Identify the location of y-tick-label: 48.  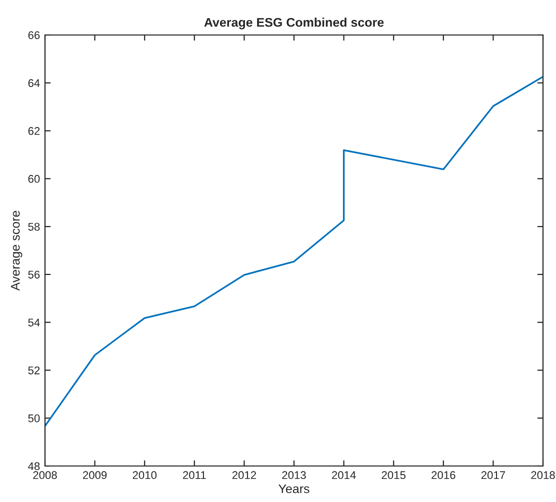
(34, 466).